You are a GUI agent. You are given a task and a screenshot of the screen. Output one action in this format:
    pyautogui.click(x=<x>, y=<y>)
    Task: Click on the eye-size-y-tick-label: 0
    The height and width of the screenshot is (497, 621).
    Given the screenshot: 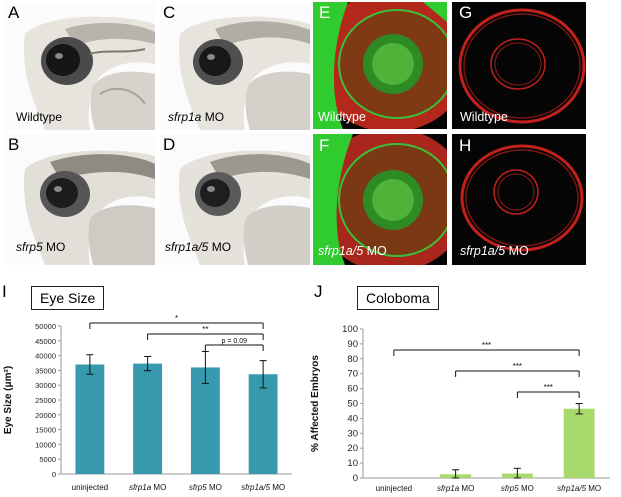 What is the action you would take?
    pyautogui.click(x=54, y=474)
    